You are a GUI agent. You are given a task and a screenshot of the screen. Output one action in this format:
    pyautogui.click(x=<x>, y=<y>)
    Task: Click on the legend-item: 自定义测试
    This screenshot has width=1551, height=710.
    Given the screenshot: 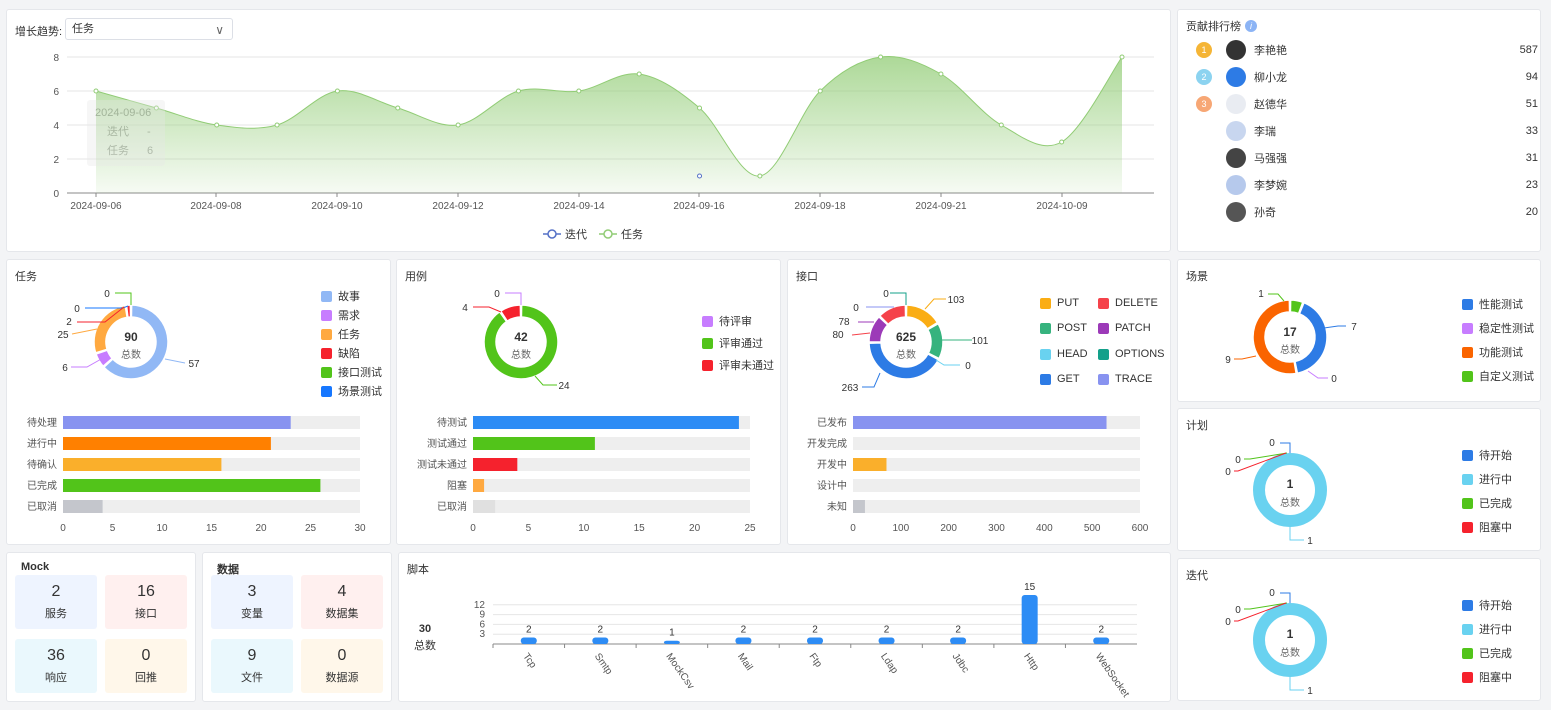 What is the action you would take?
    pyautogui.click(x=1498, y=376)
    